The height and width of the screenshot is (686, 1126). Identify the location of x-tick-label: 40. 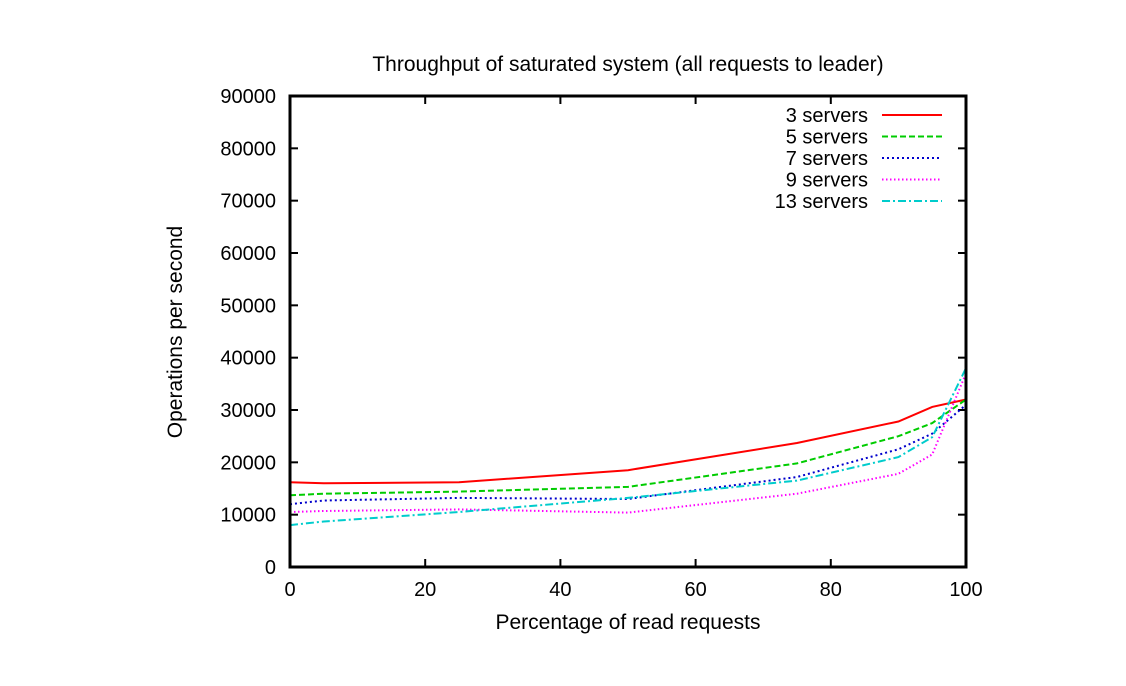
(560, 590).